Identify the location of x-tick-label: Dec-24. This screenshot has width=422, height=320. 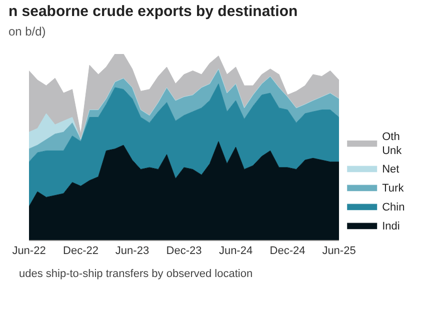
(288, 251).